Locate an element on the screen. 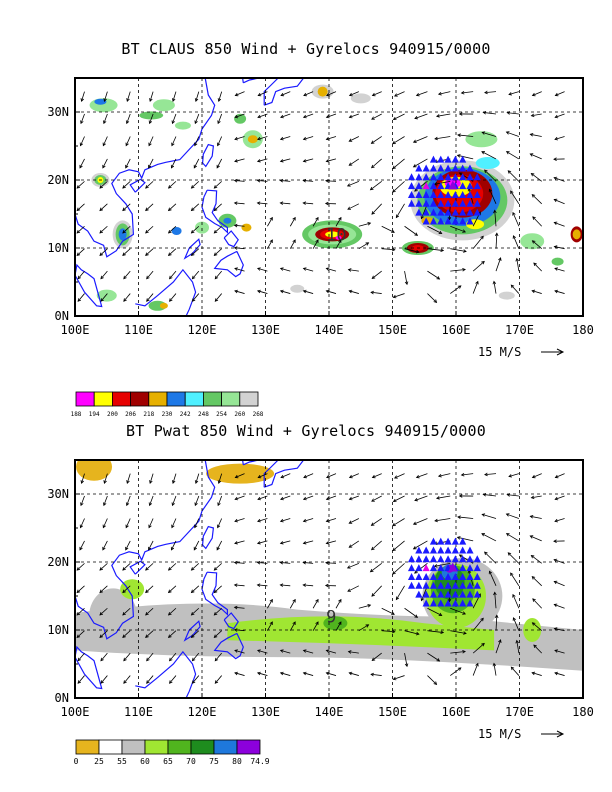 This screenshot has height=792, width=612. reference-vector-arrowhead is located at coordinates (560, 352).